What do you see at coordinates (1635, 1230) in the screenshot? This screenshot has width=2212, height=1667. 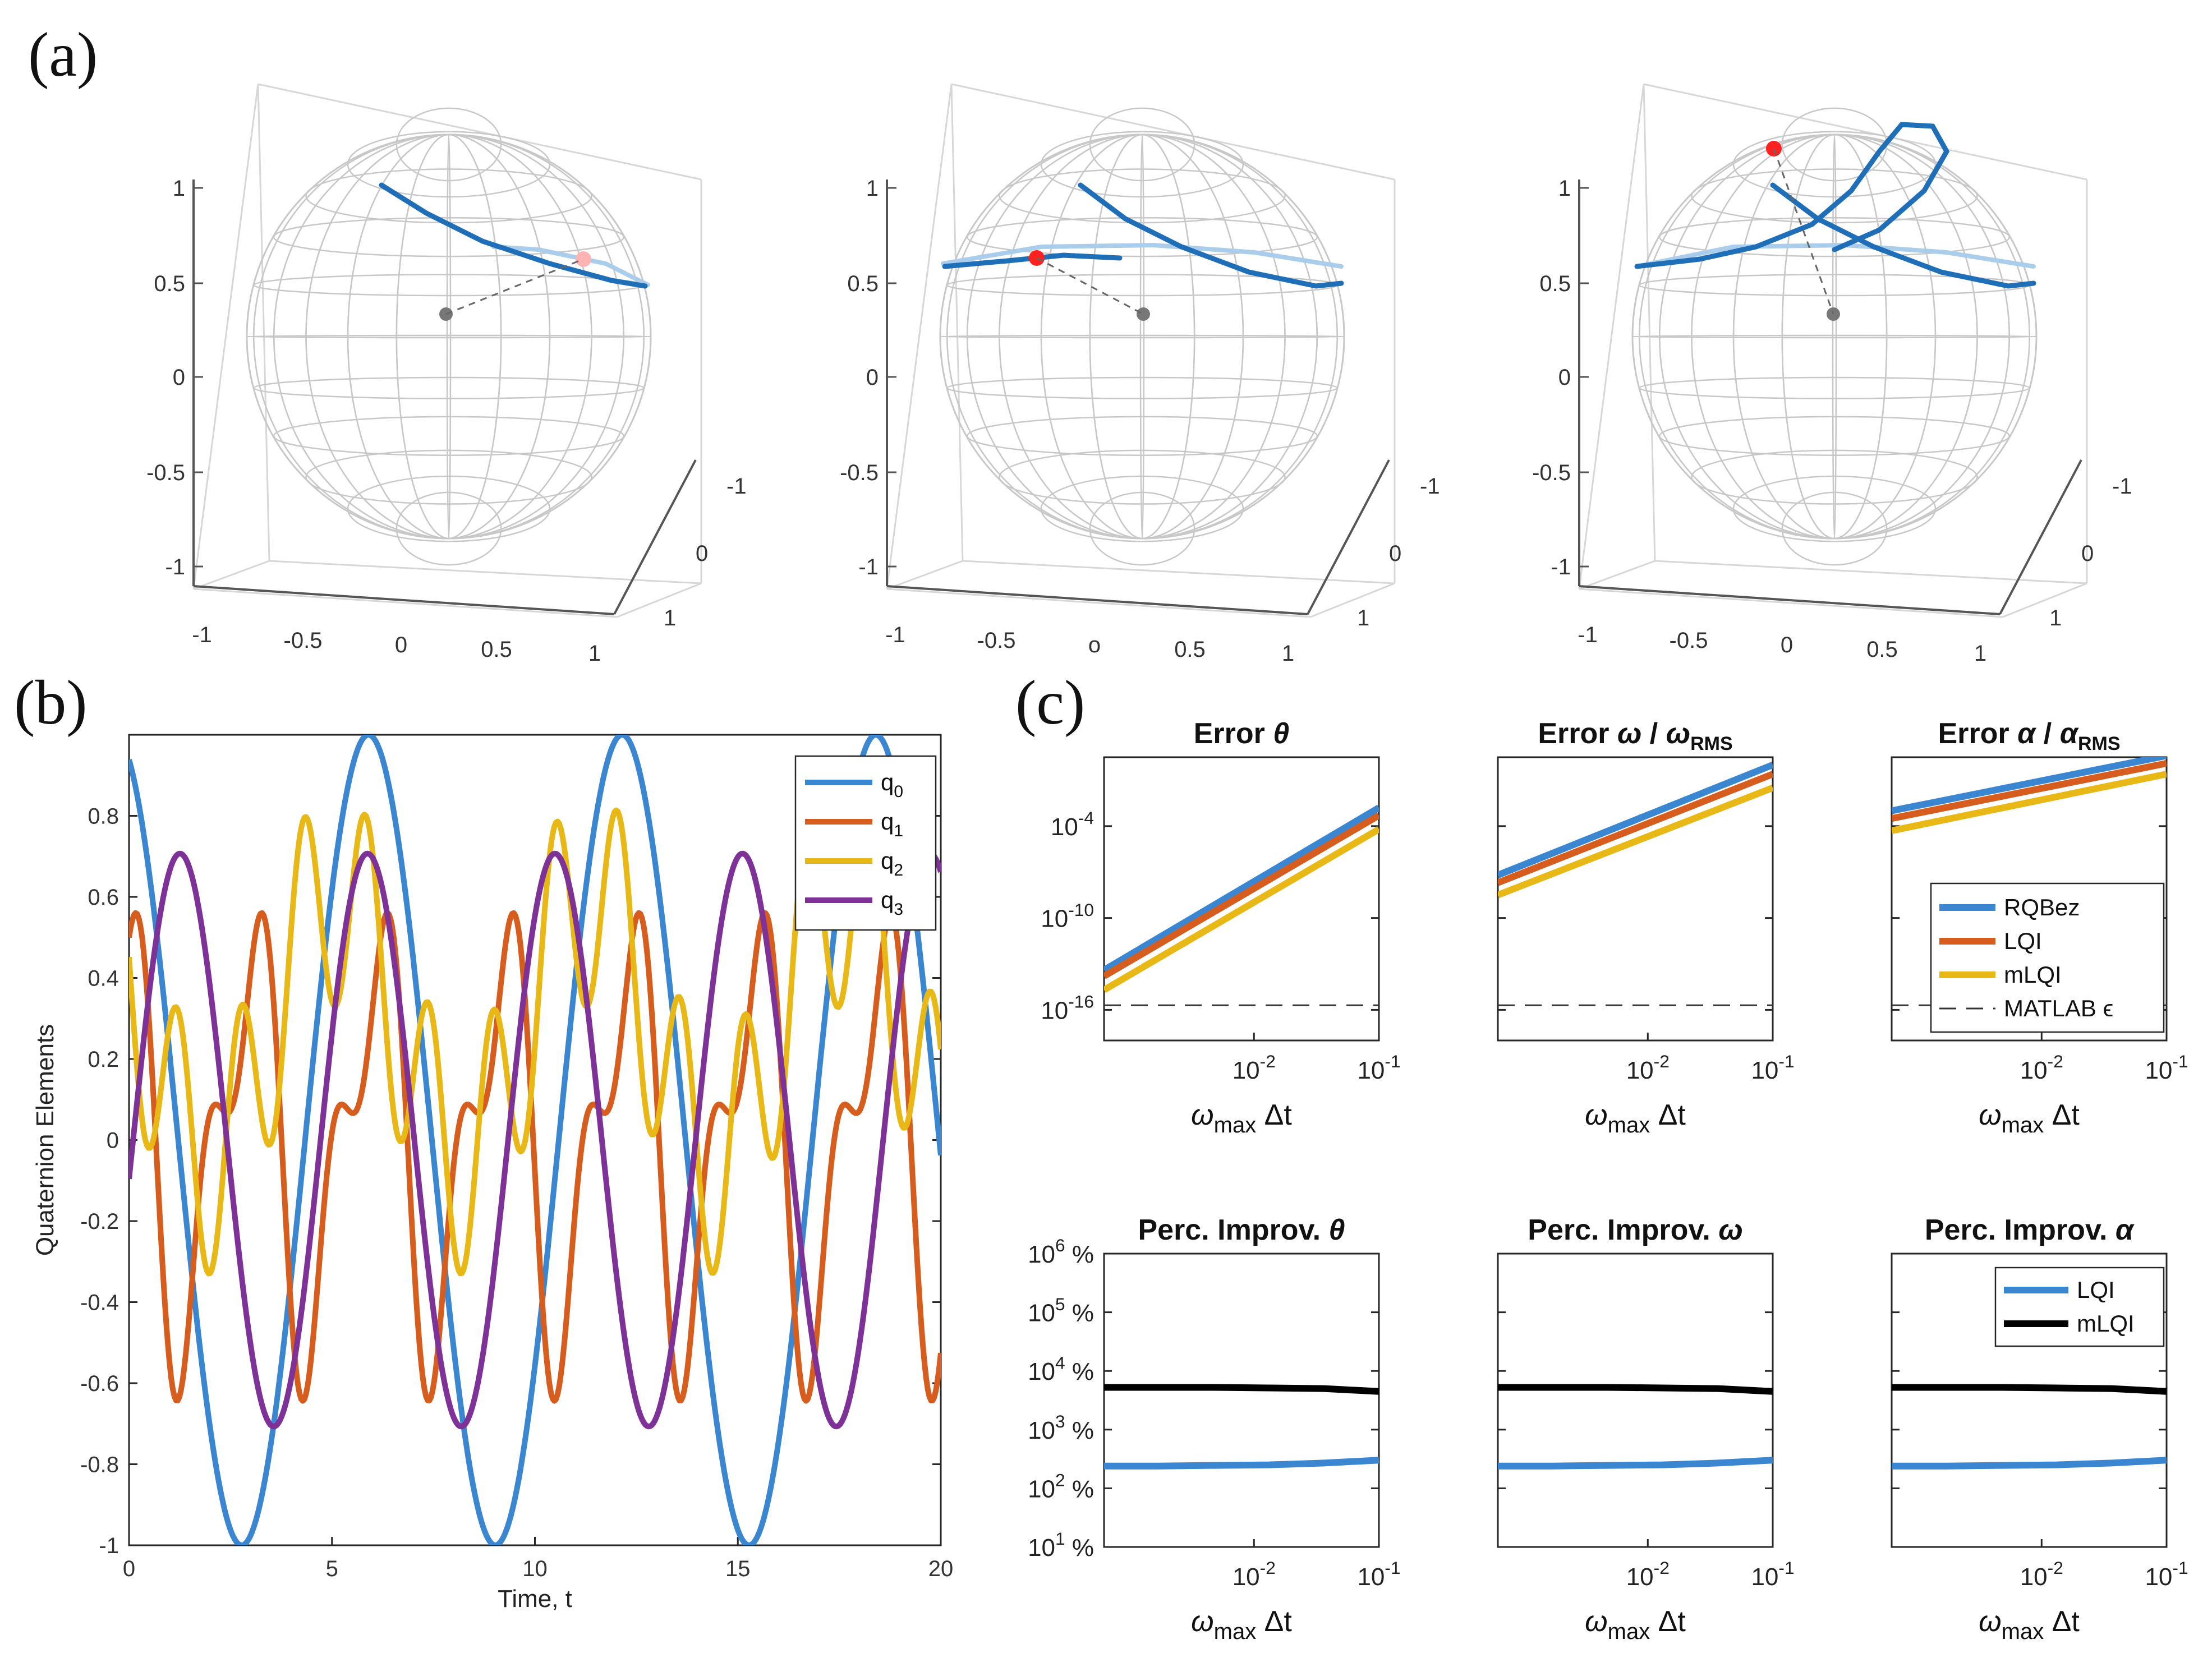 I see `panel-title: Perc. Improv. ω` at bounding box center [1635, 1230].